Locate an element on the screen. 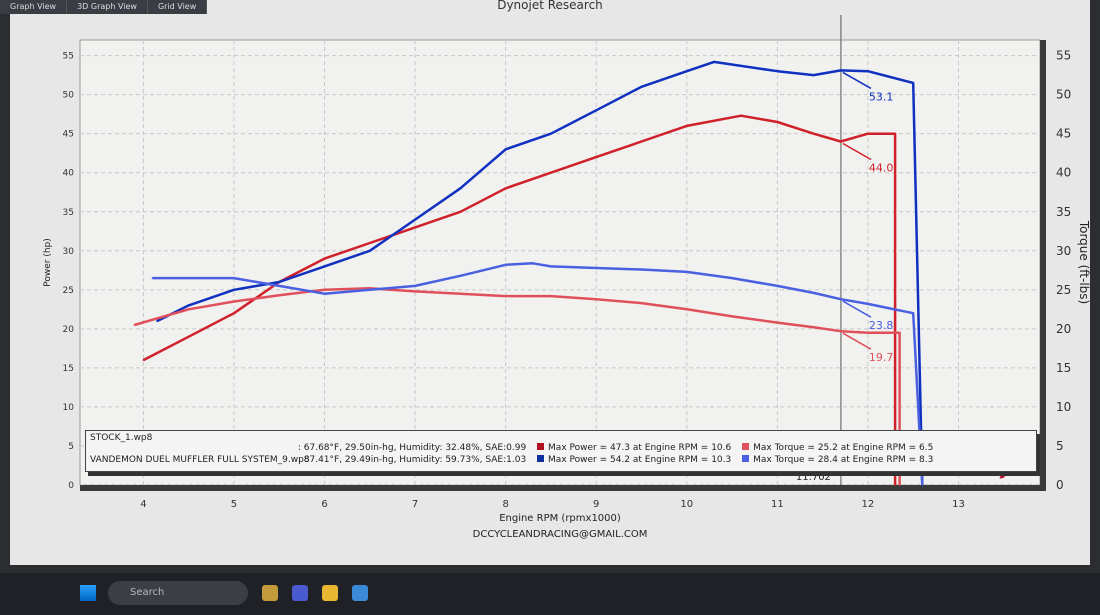  y-tick-label: 10 is located at coordinates (69, 408).